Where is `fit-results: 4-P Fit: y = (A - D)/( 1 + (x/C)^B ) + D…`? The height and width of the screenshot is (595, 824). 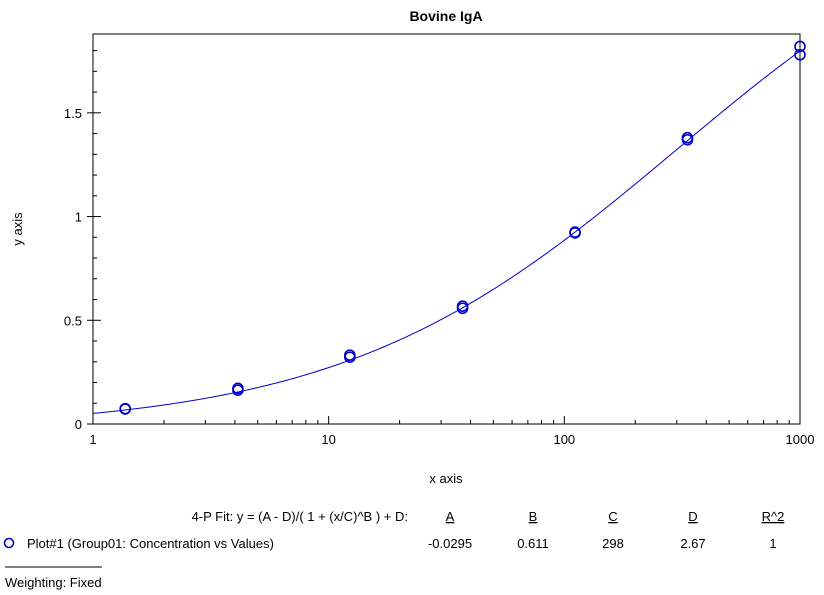
fit-results: 4-P Fit: y = (A - D)/( 1 + (x/C)^B ) + D… is located at coordinates (394, 549).